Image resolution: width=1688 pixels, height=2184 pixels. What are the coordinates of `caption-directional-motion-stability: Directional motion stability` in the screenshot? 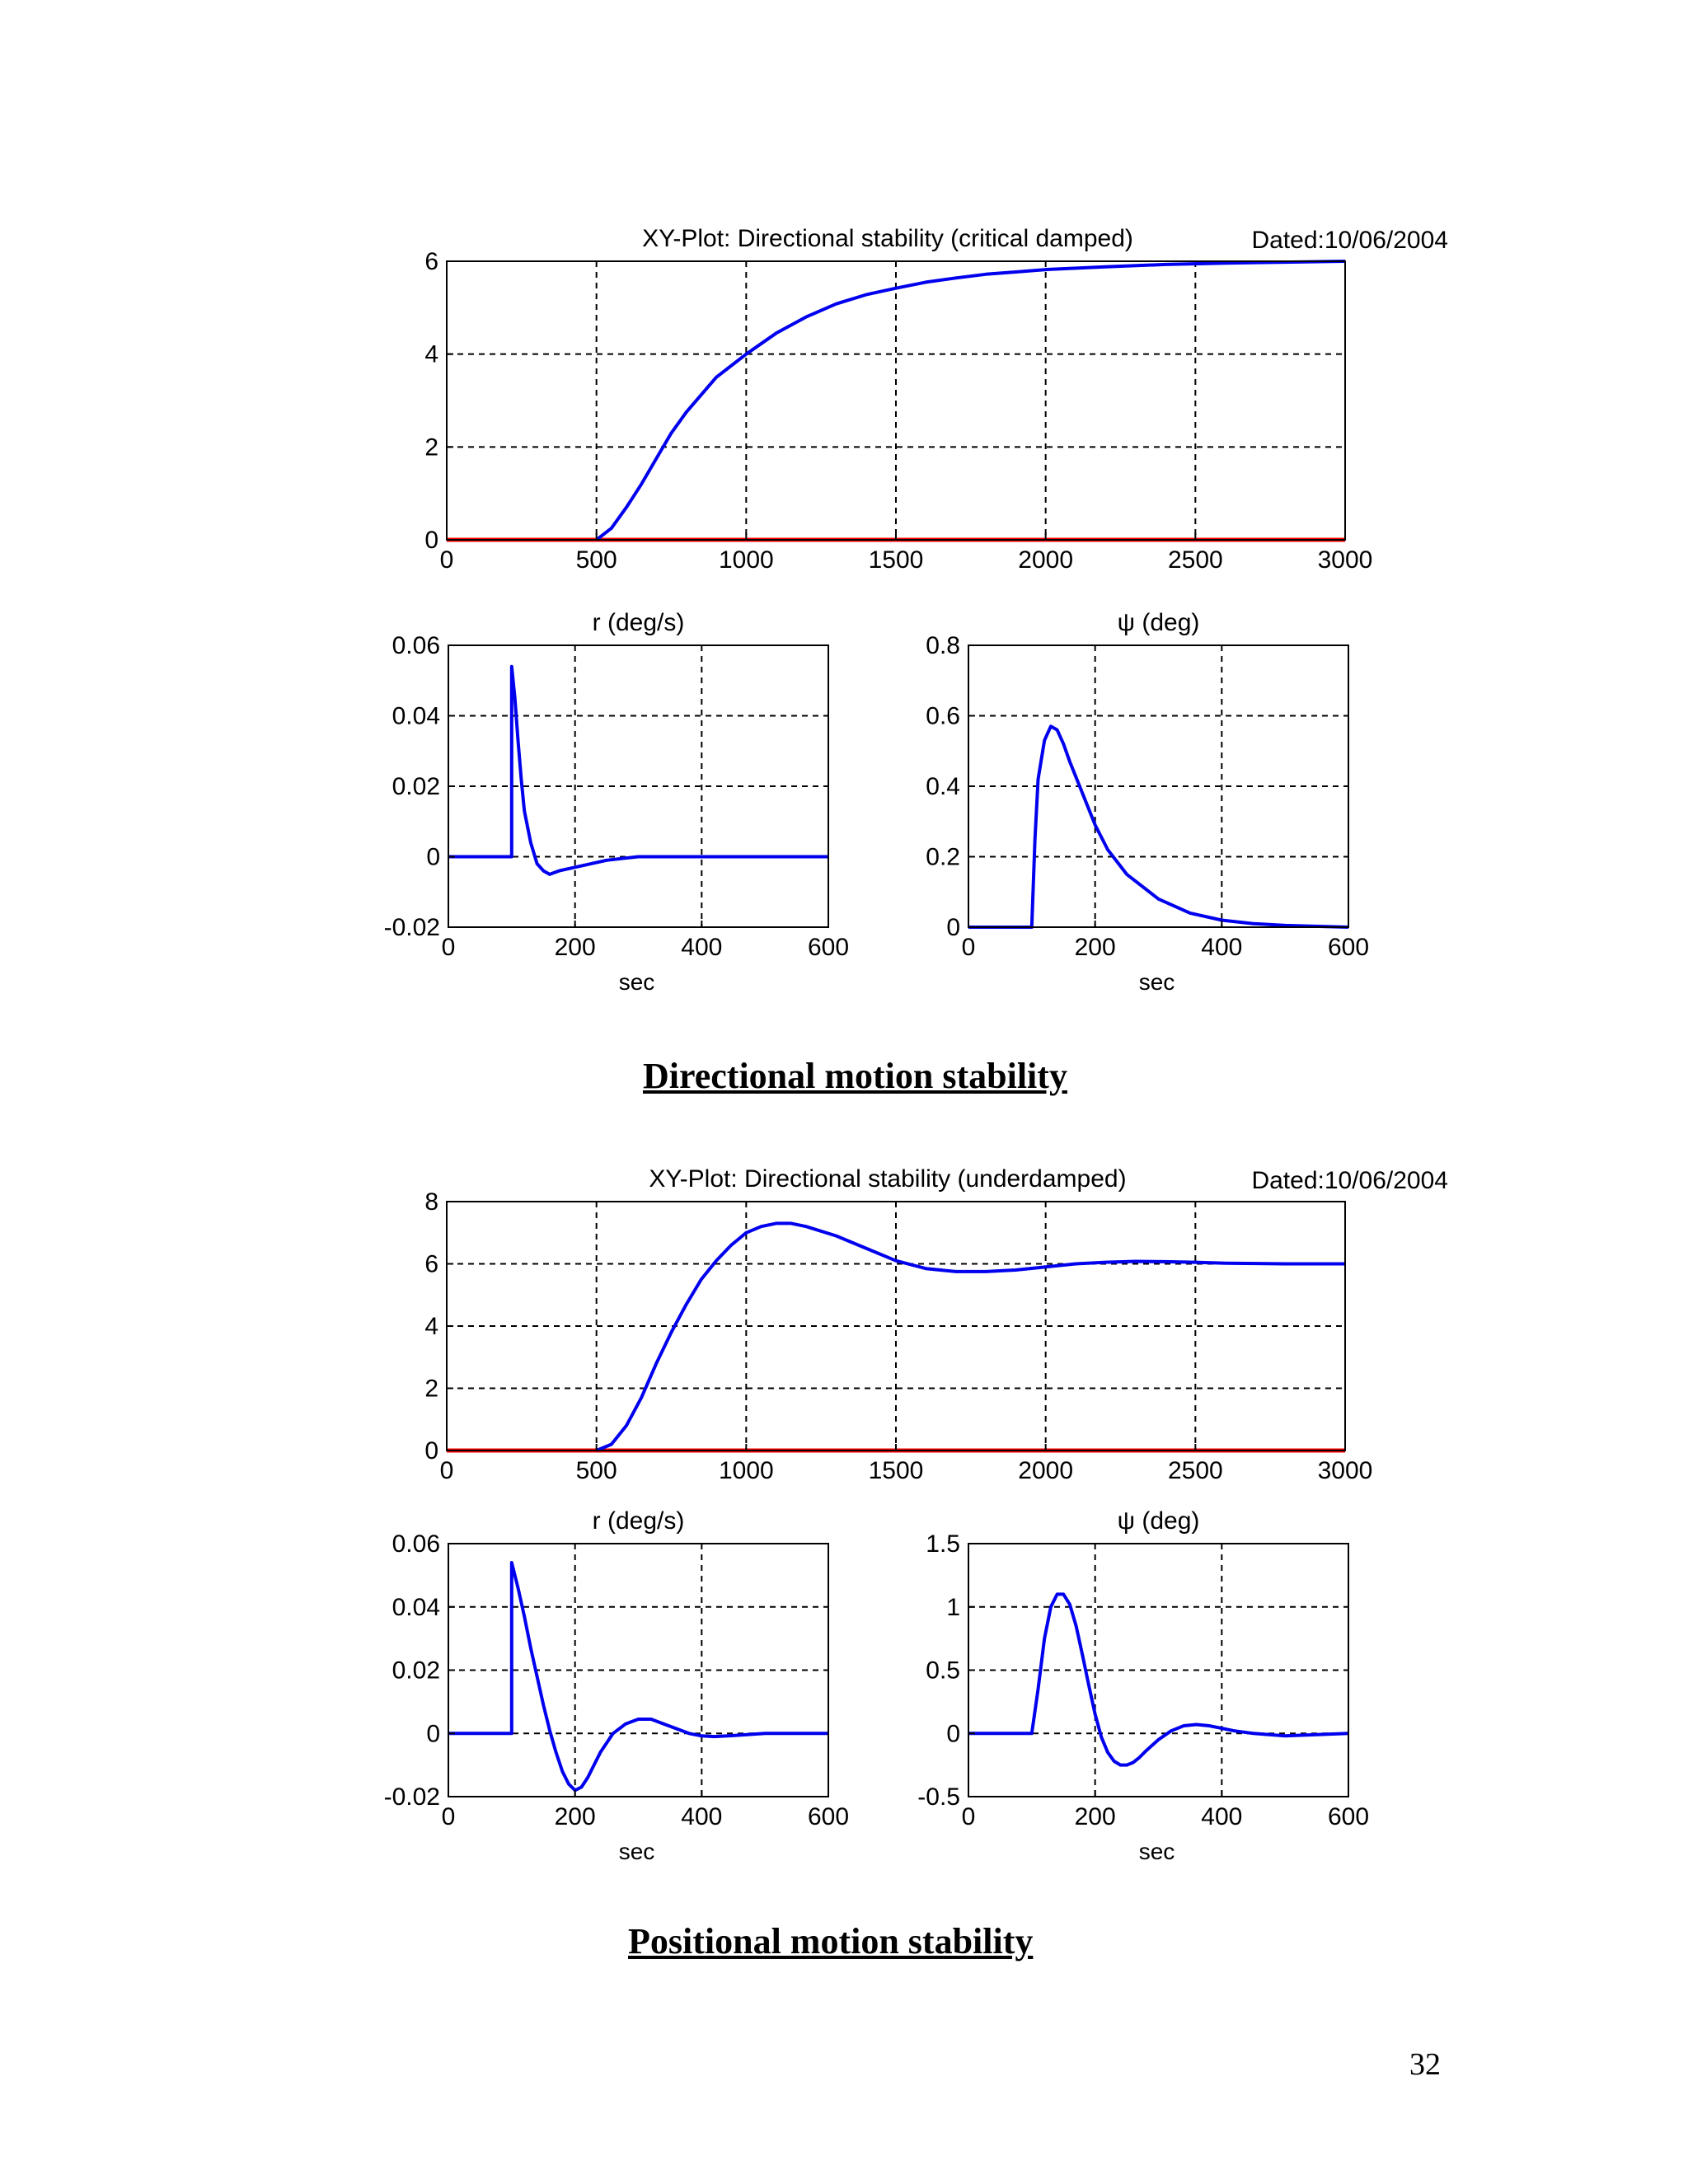 It's located at (855, 1076).